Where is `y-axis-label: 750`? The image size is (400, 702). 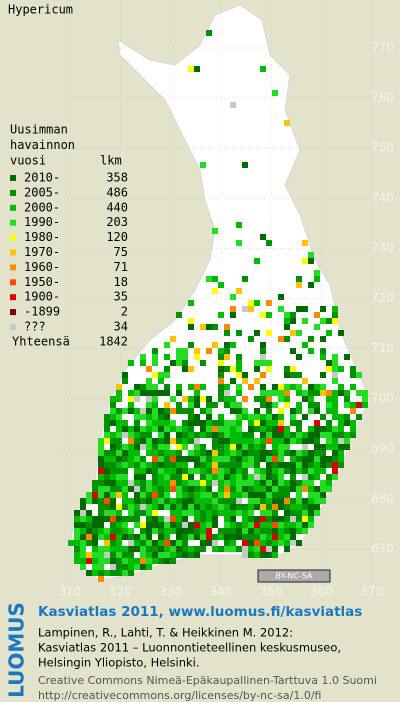 y-axis-label: 750 is located at coordinates (382, 148).